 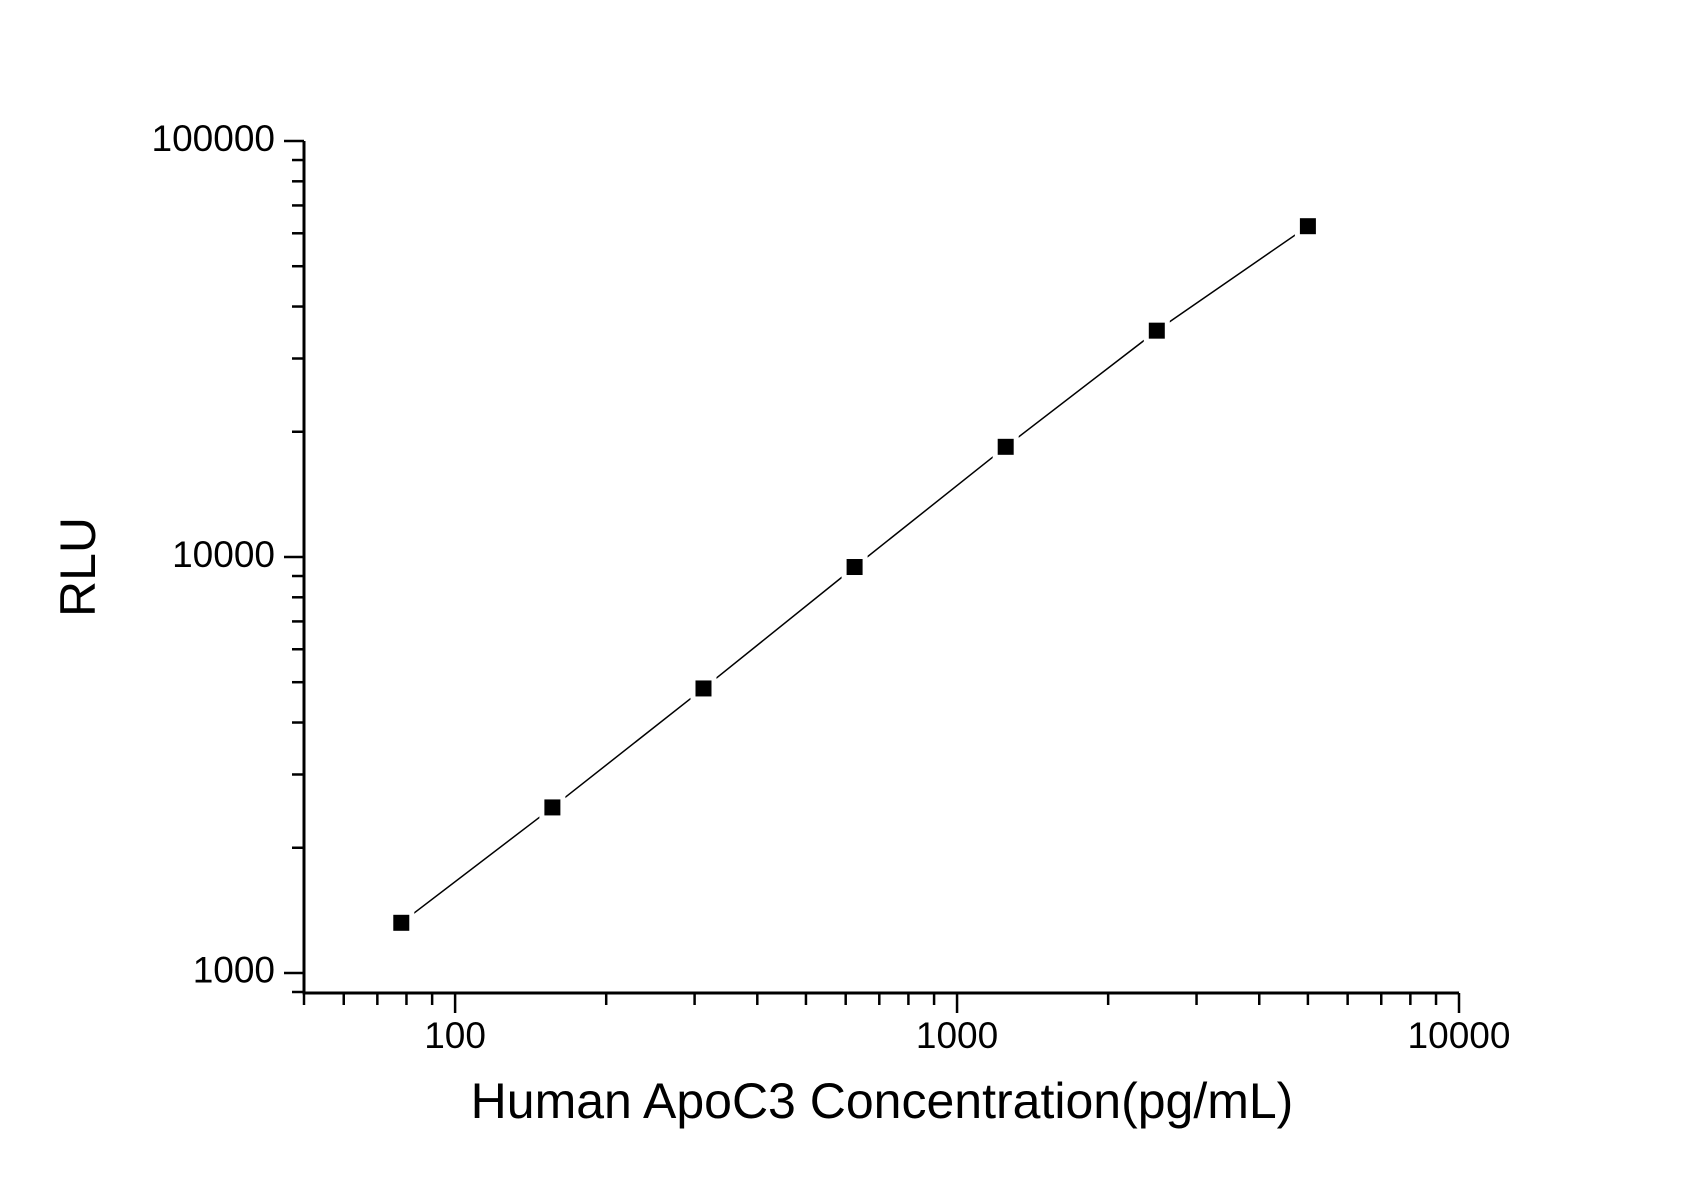 What do you see at coordinates (1459, 1035) in the screenshot?
I see `x-tick-label: 10000` at bounding box center [1459, 1035].